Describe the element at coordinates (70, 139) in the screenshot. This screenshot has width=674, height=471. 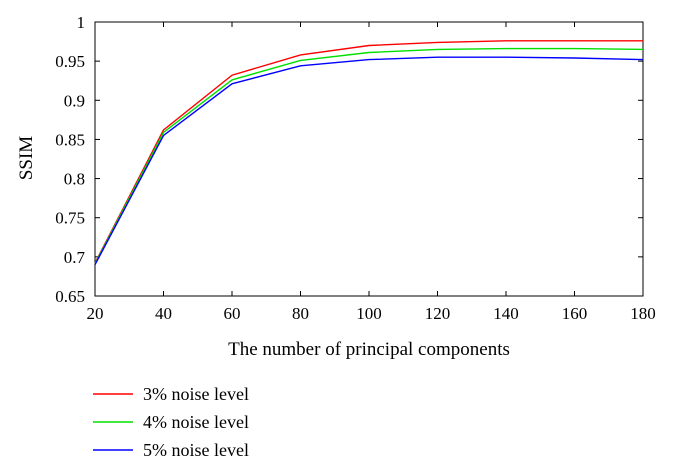
I see `y-tick-label: 0.85` at that location.